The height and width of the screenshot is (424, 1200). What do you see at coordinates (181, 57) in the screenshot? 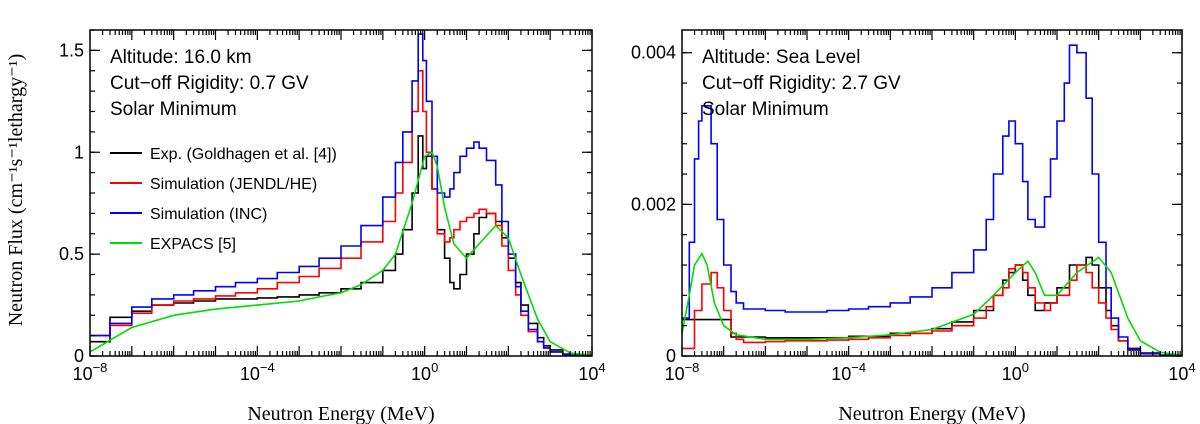
I see `annotation-line-1: Altitude: 16.0 km` at bounding box center [181, 57].